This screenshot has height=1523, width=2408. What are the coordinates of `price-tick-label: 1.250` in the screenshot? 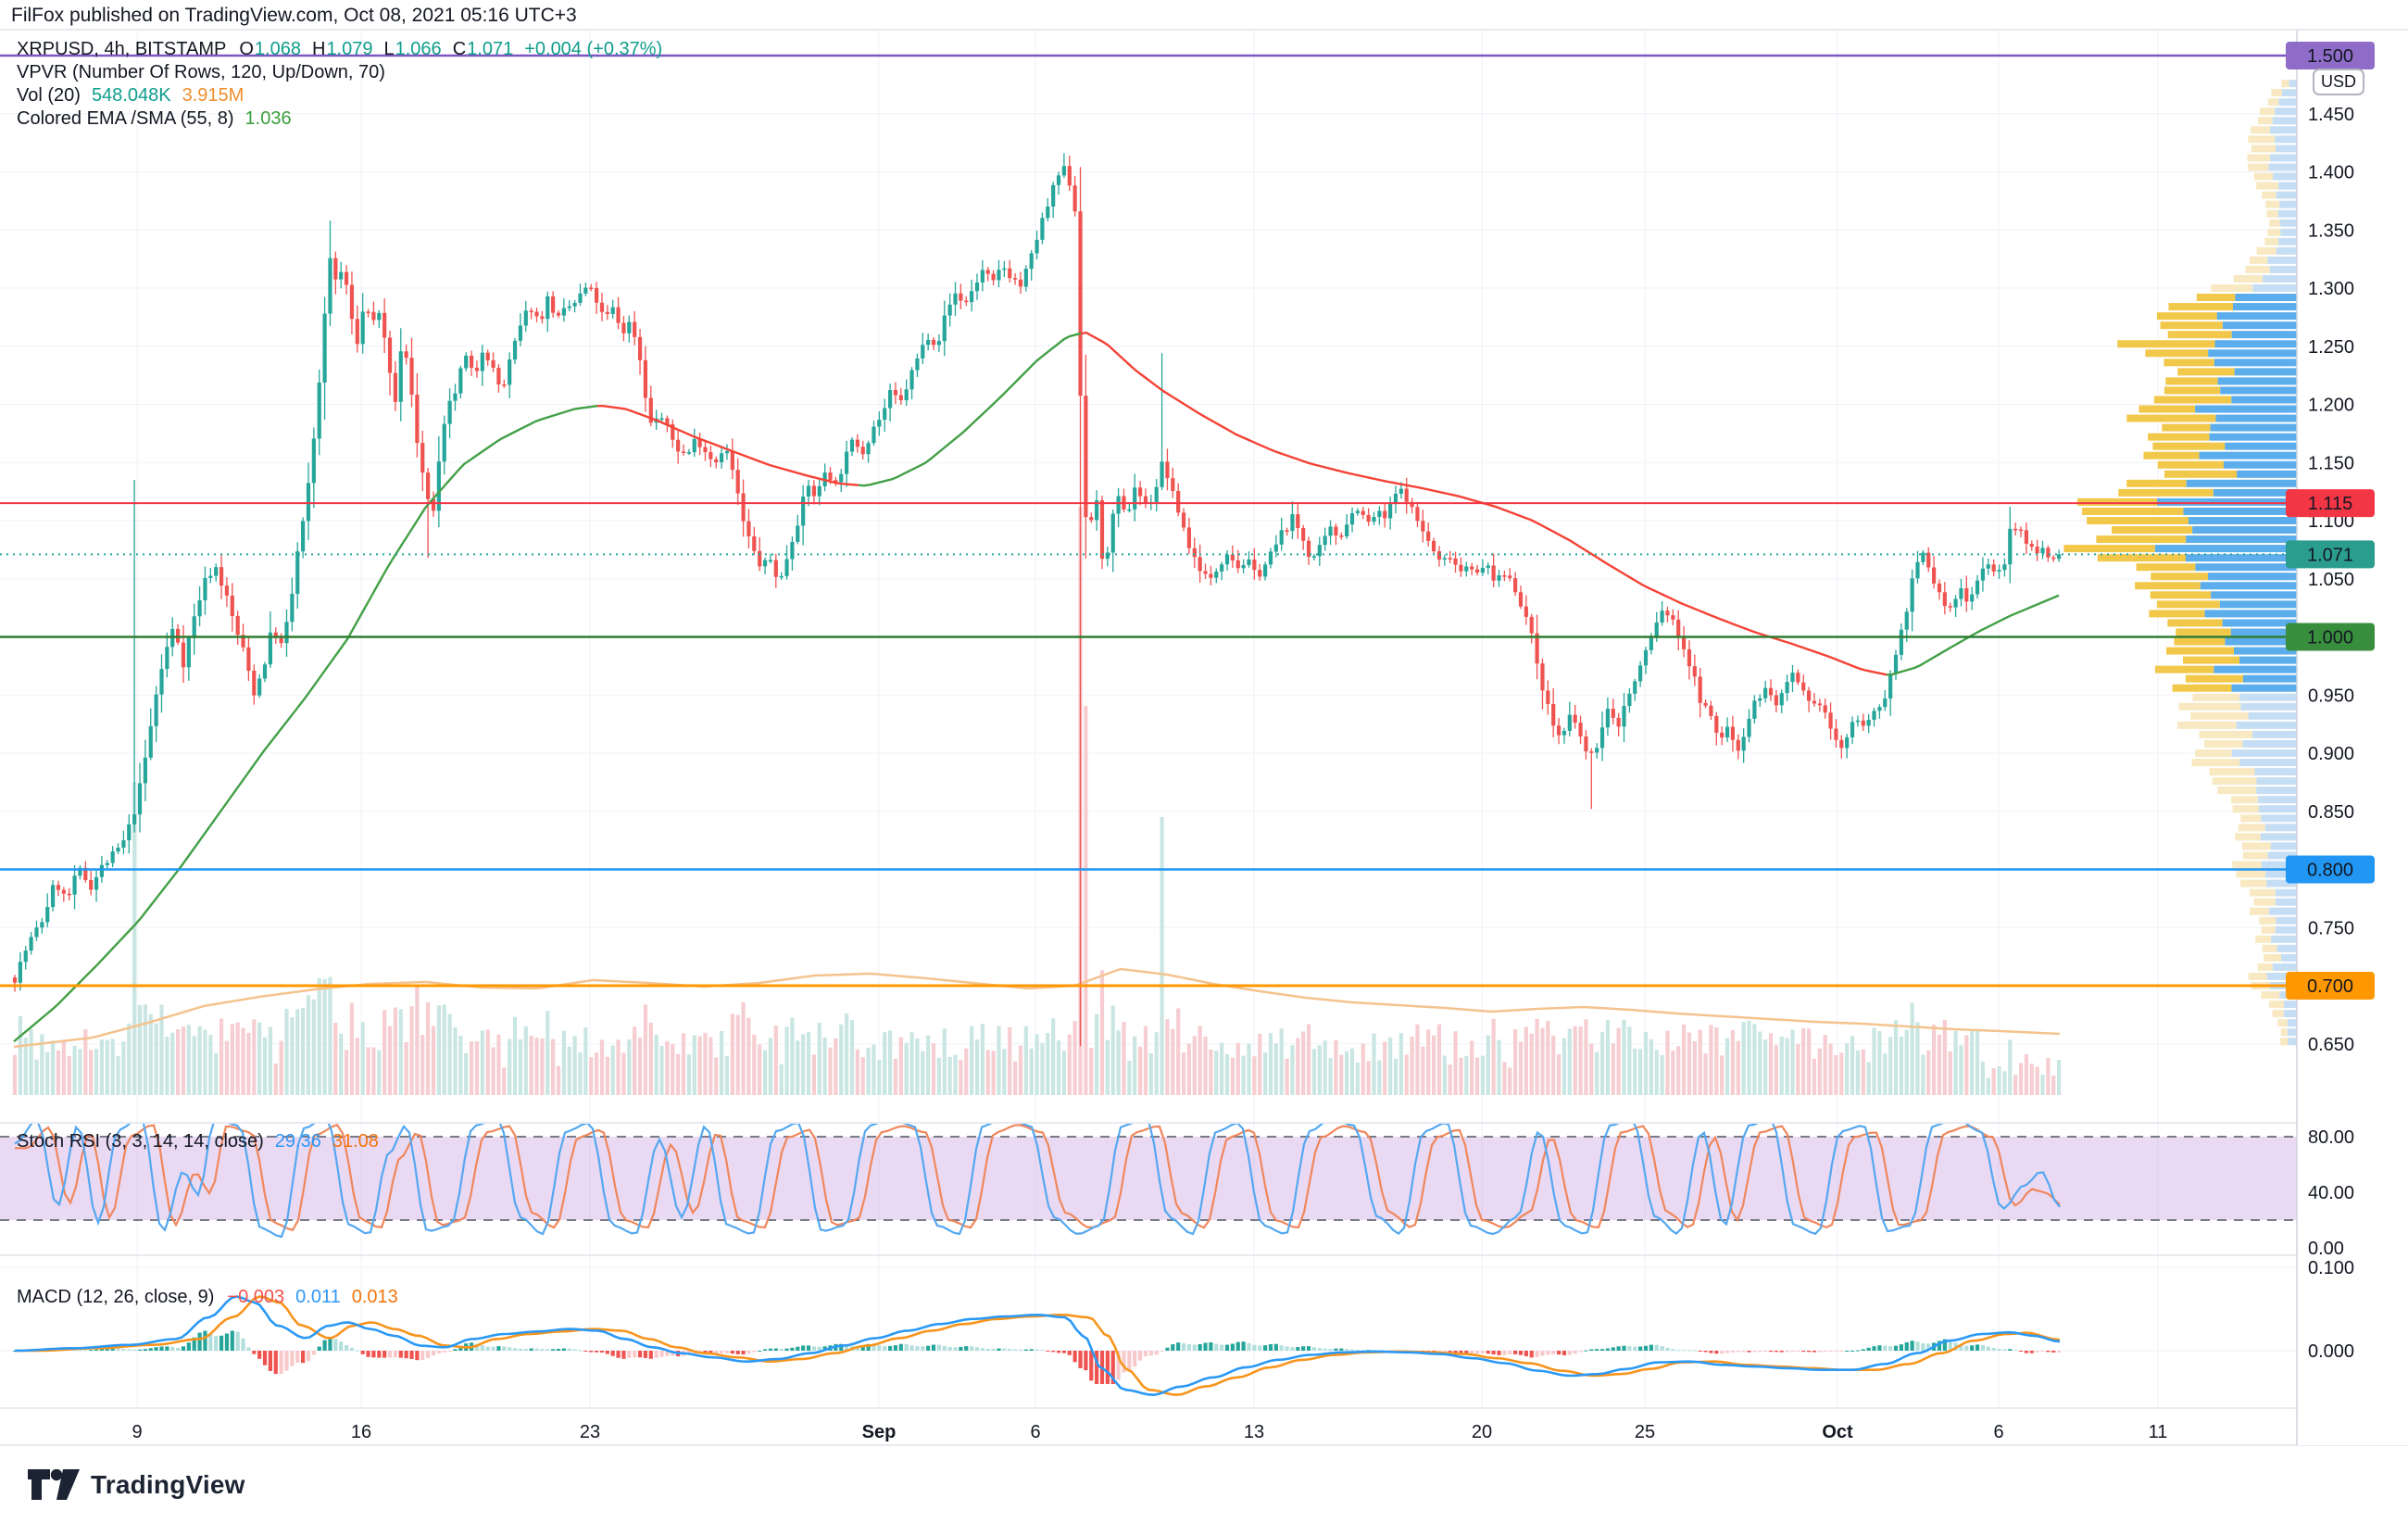 It's located at (2331, 347).